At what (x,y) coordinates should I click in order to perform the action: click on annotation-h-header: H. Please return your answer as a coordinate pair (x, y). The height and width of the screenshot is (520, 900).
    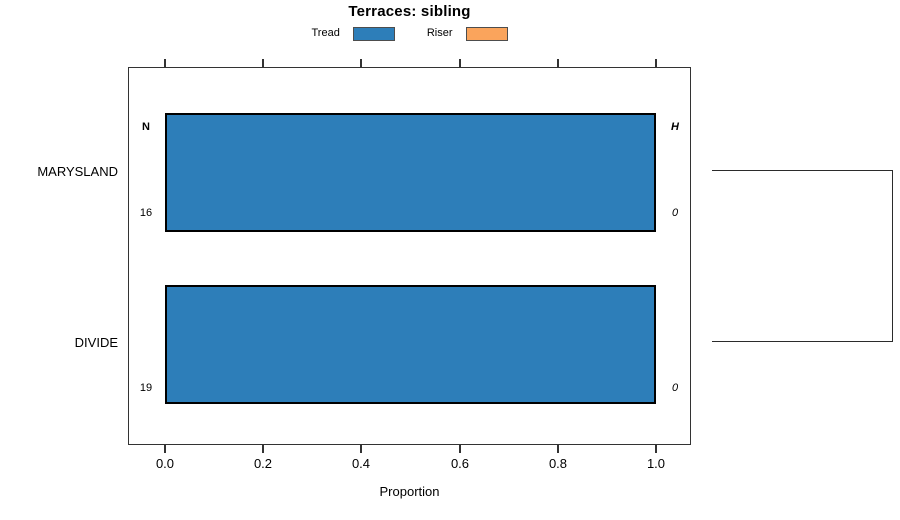
    Looking at the image, I should click on (675, 127).